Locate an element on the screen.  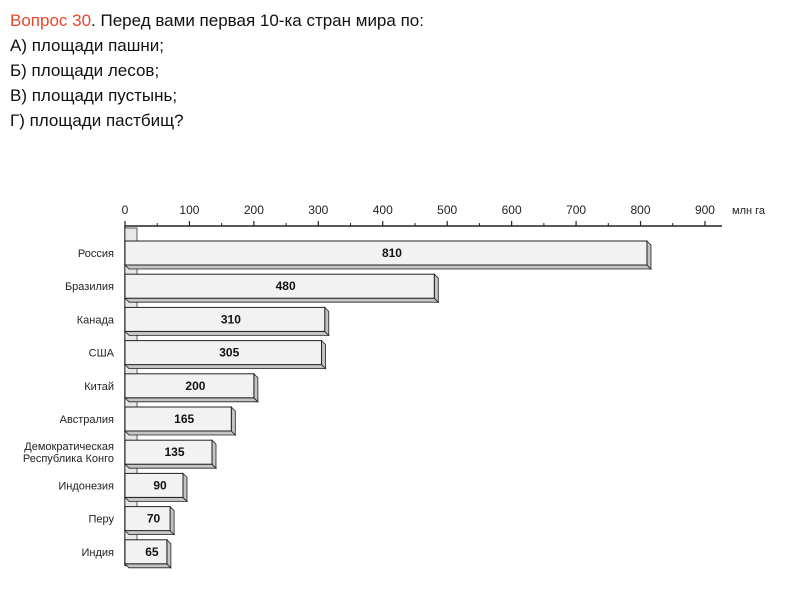
question-number: Вопрос 30 is located at coordinates (51, 20).